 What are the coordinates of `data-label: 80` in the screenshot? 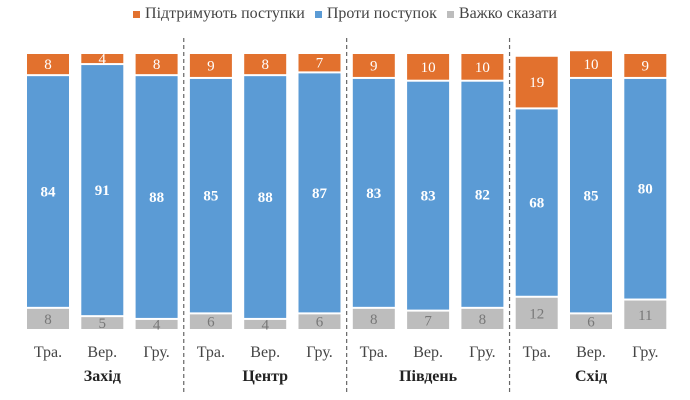 It's located at (645, 190).